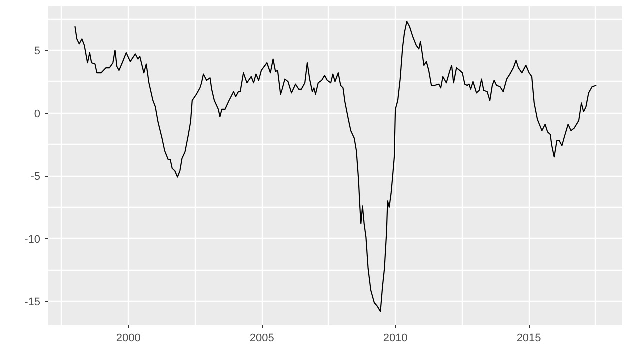 This screenshot has width=630, height=355. What do you see at coordinates (35, 177) in the screenshot?
I see `y-tick-label: -5` at bounding box center [35, 177].